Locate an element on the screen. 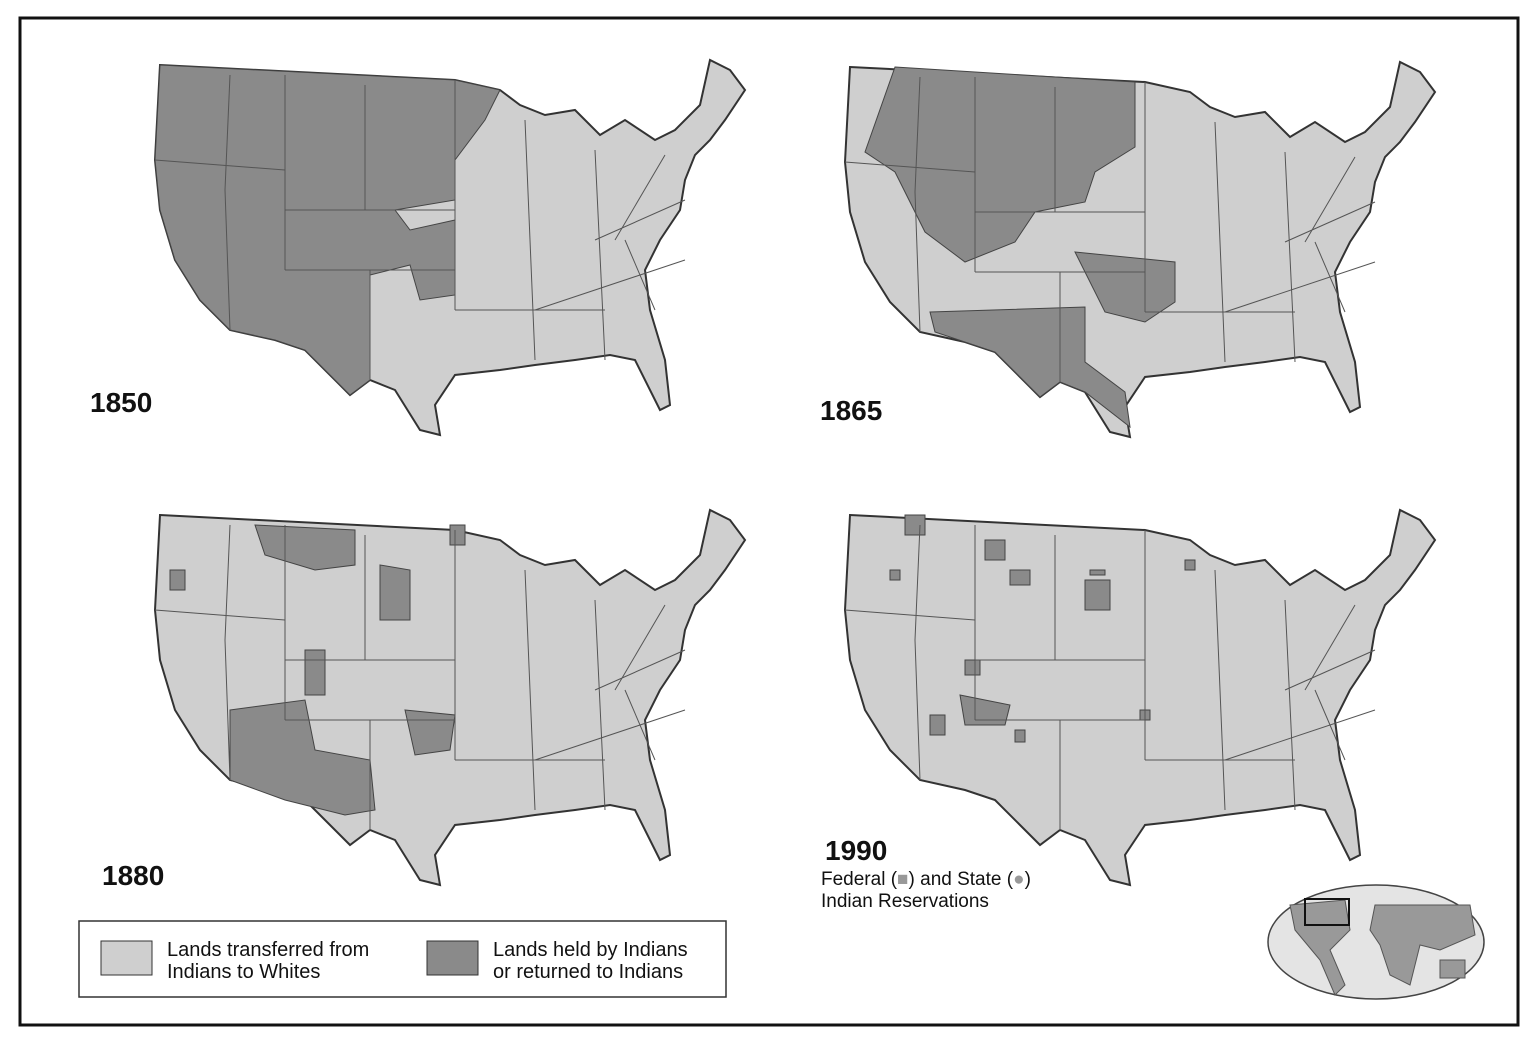  legend-label: Indians to Whites is located at coordinates (243, 972).